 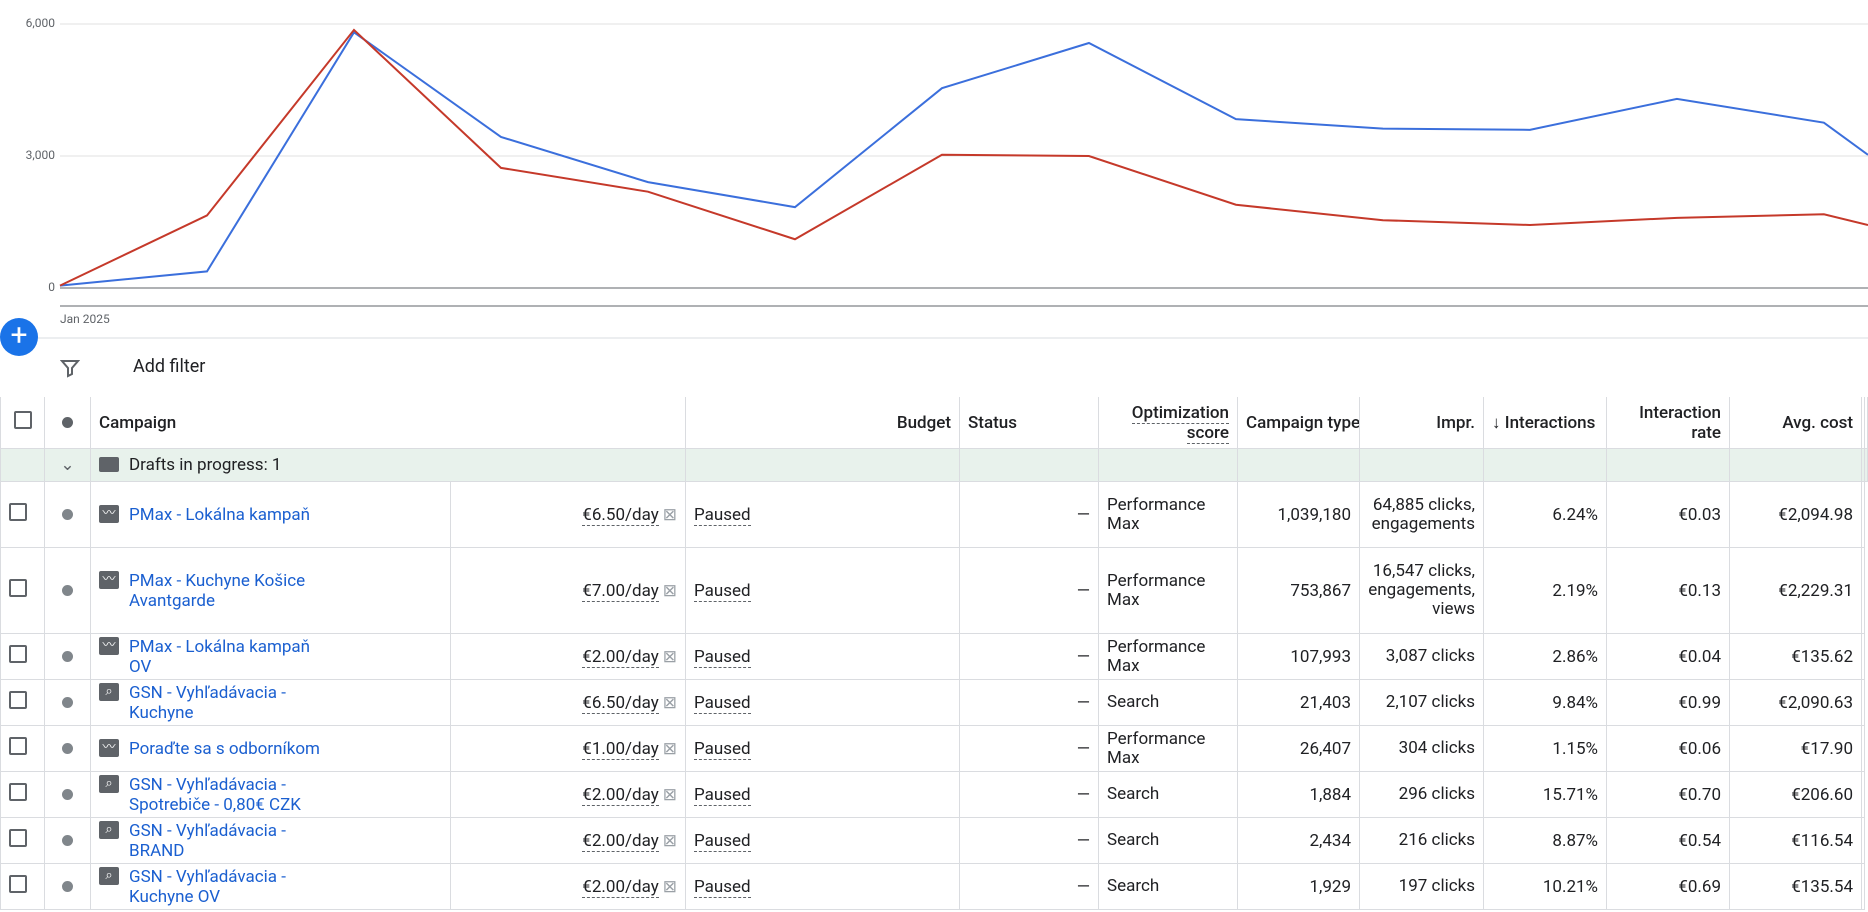 What do you see at coordinates (1029, 423) in the screenshot?
I see `column-header: Status` at bounding box center [1029, 423].